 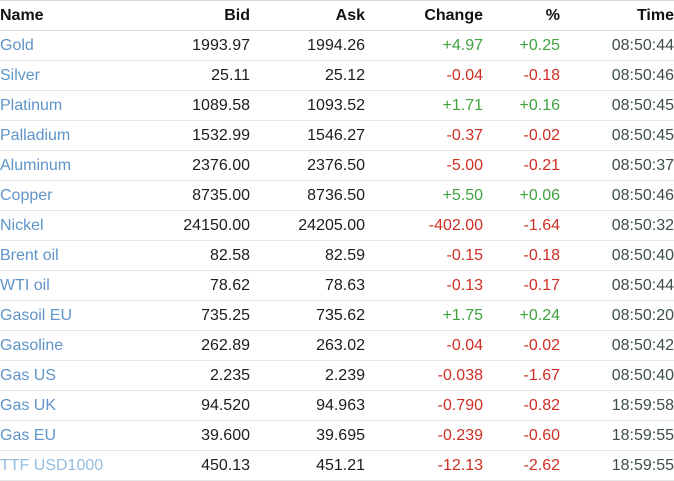 I want to click on instrument-name-link: Palladium, so click(x=35, y=135).